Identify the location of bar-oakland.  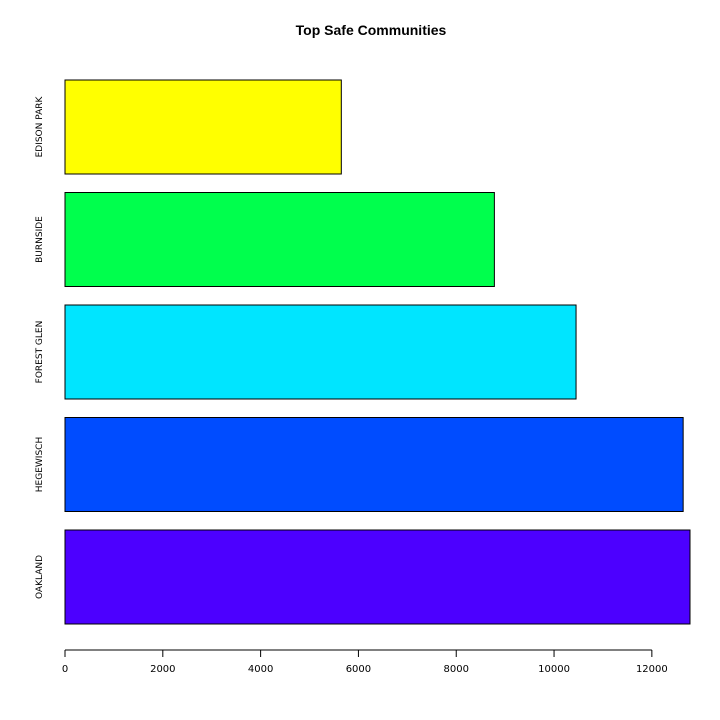
(377, 577).